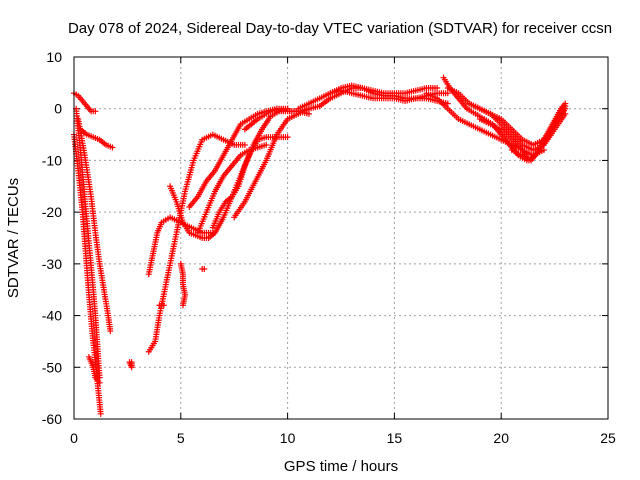 The height and width of the screenshot is (480, 640). What do you see at coordinates (52, 419) in the screenshot?
I see `y-tick-label: -60` at bounding box center [52, 419].